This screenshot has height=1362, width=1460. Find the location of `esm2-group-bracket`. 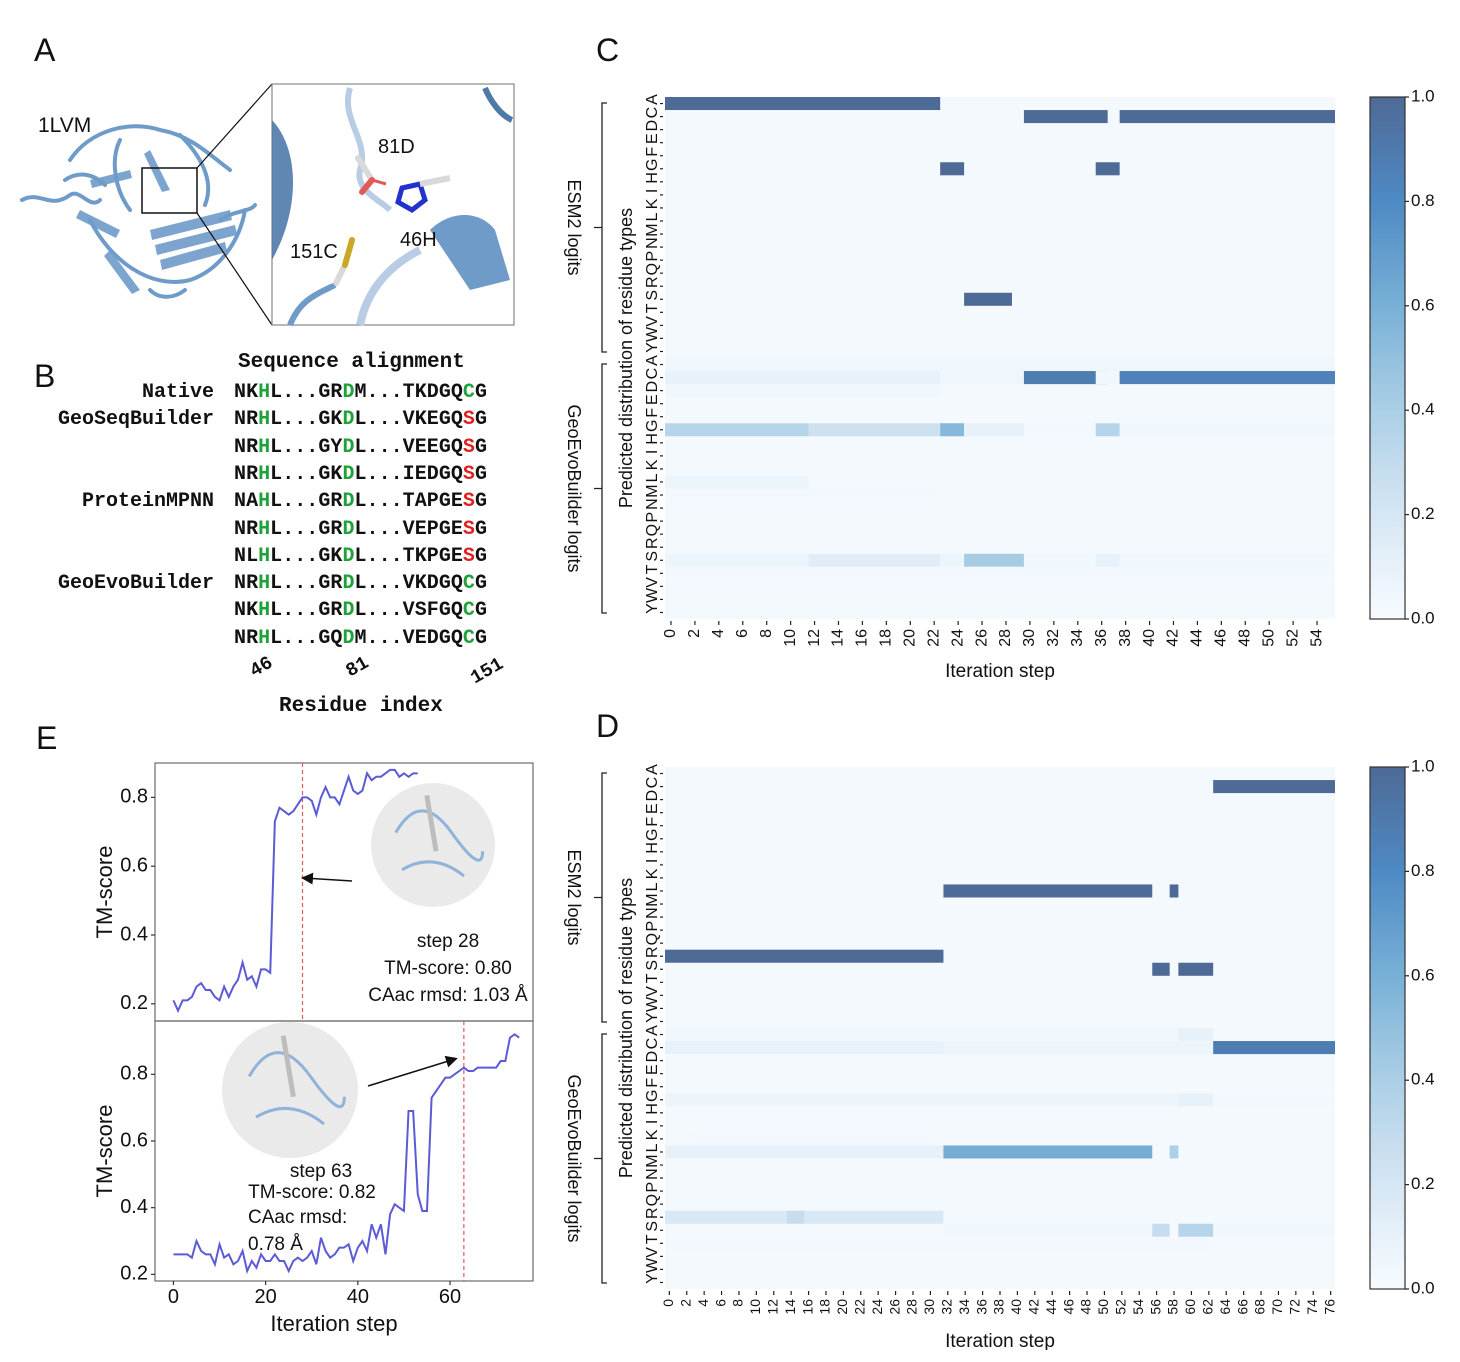

esm2-group-bracket is located at coordinates (600, 897).